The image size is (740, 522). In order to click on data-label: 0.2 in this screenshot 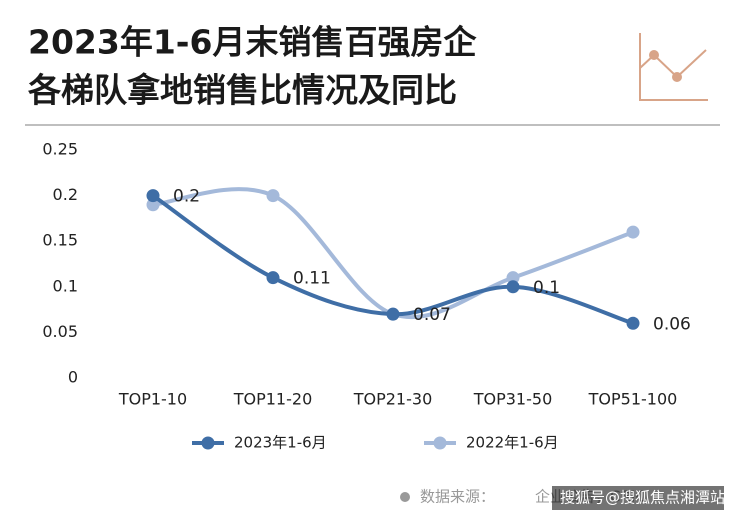, I will do `click(186, 197)`.